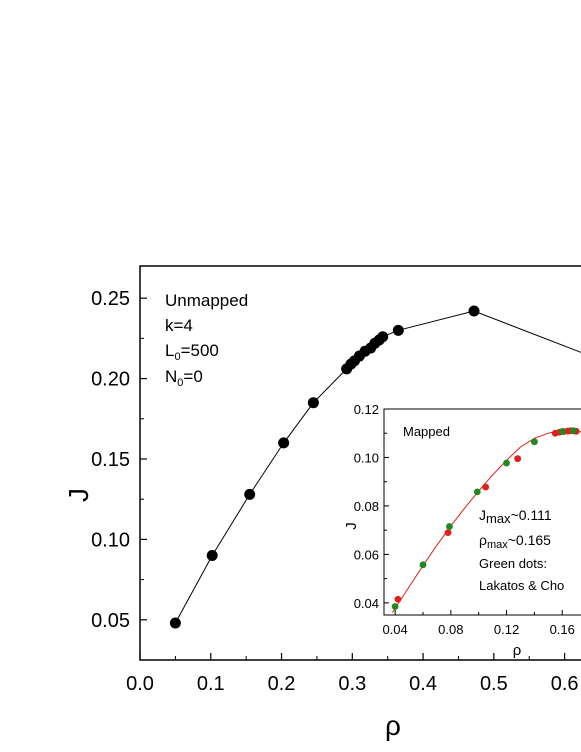 The height and width of the screenshot is (752, 581). What do you see at coordinates (177, 357) in the screenshot?
I see `annotation-l0-sub: 0` at bounding box center [177, 357].